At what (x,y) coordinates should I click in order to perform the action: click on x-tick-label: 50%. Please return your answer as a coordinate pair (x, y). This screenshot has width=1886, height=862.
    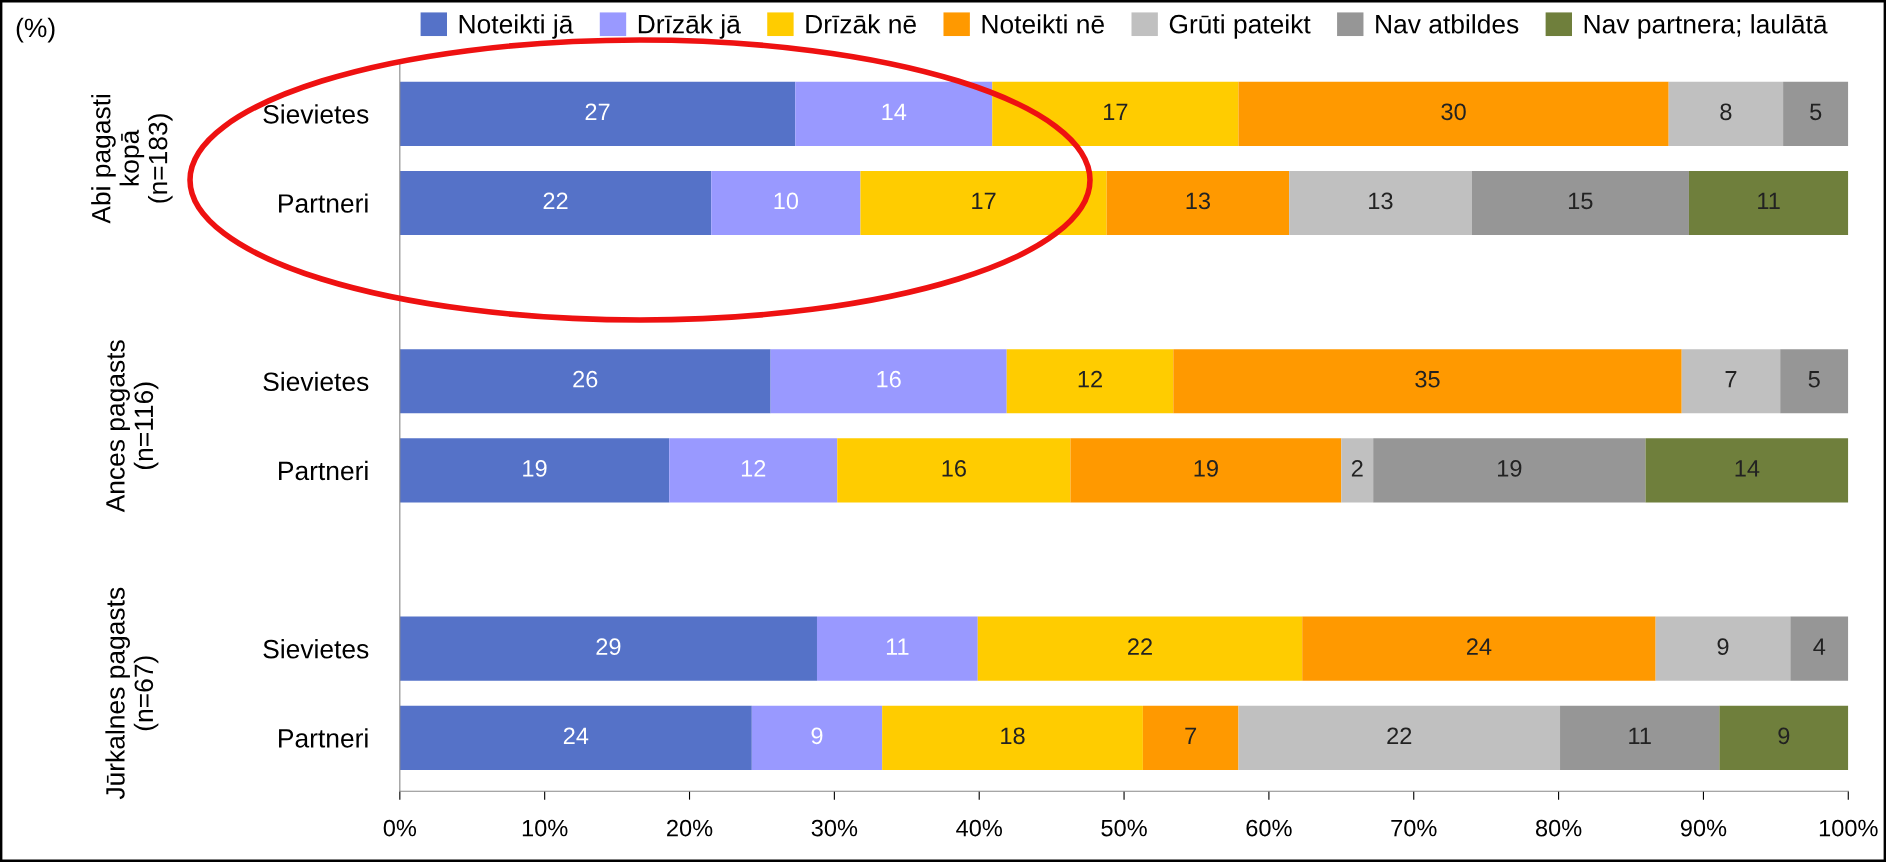
    Looking at the image, I should click on (1124, 828).